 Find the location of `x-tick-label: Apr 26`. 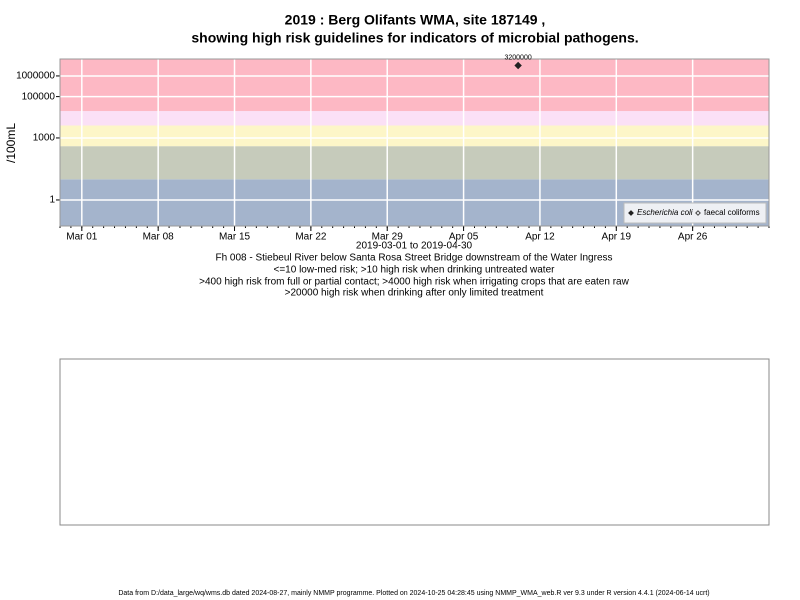

x-tick-label: Apr 26 is located at coordinates (693, 237).